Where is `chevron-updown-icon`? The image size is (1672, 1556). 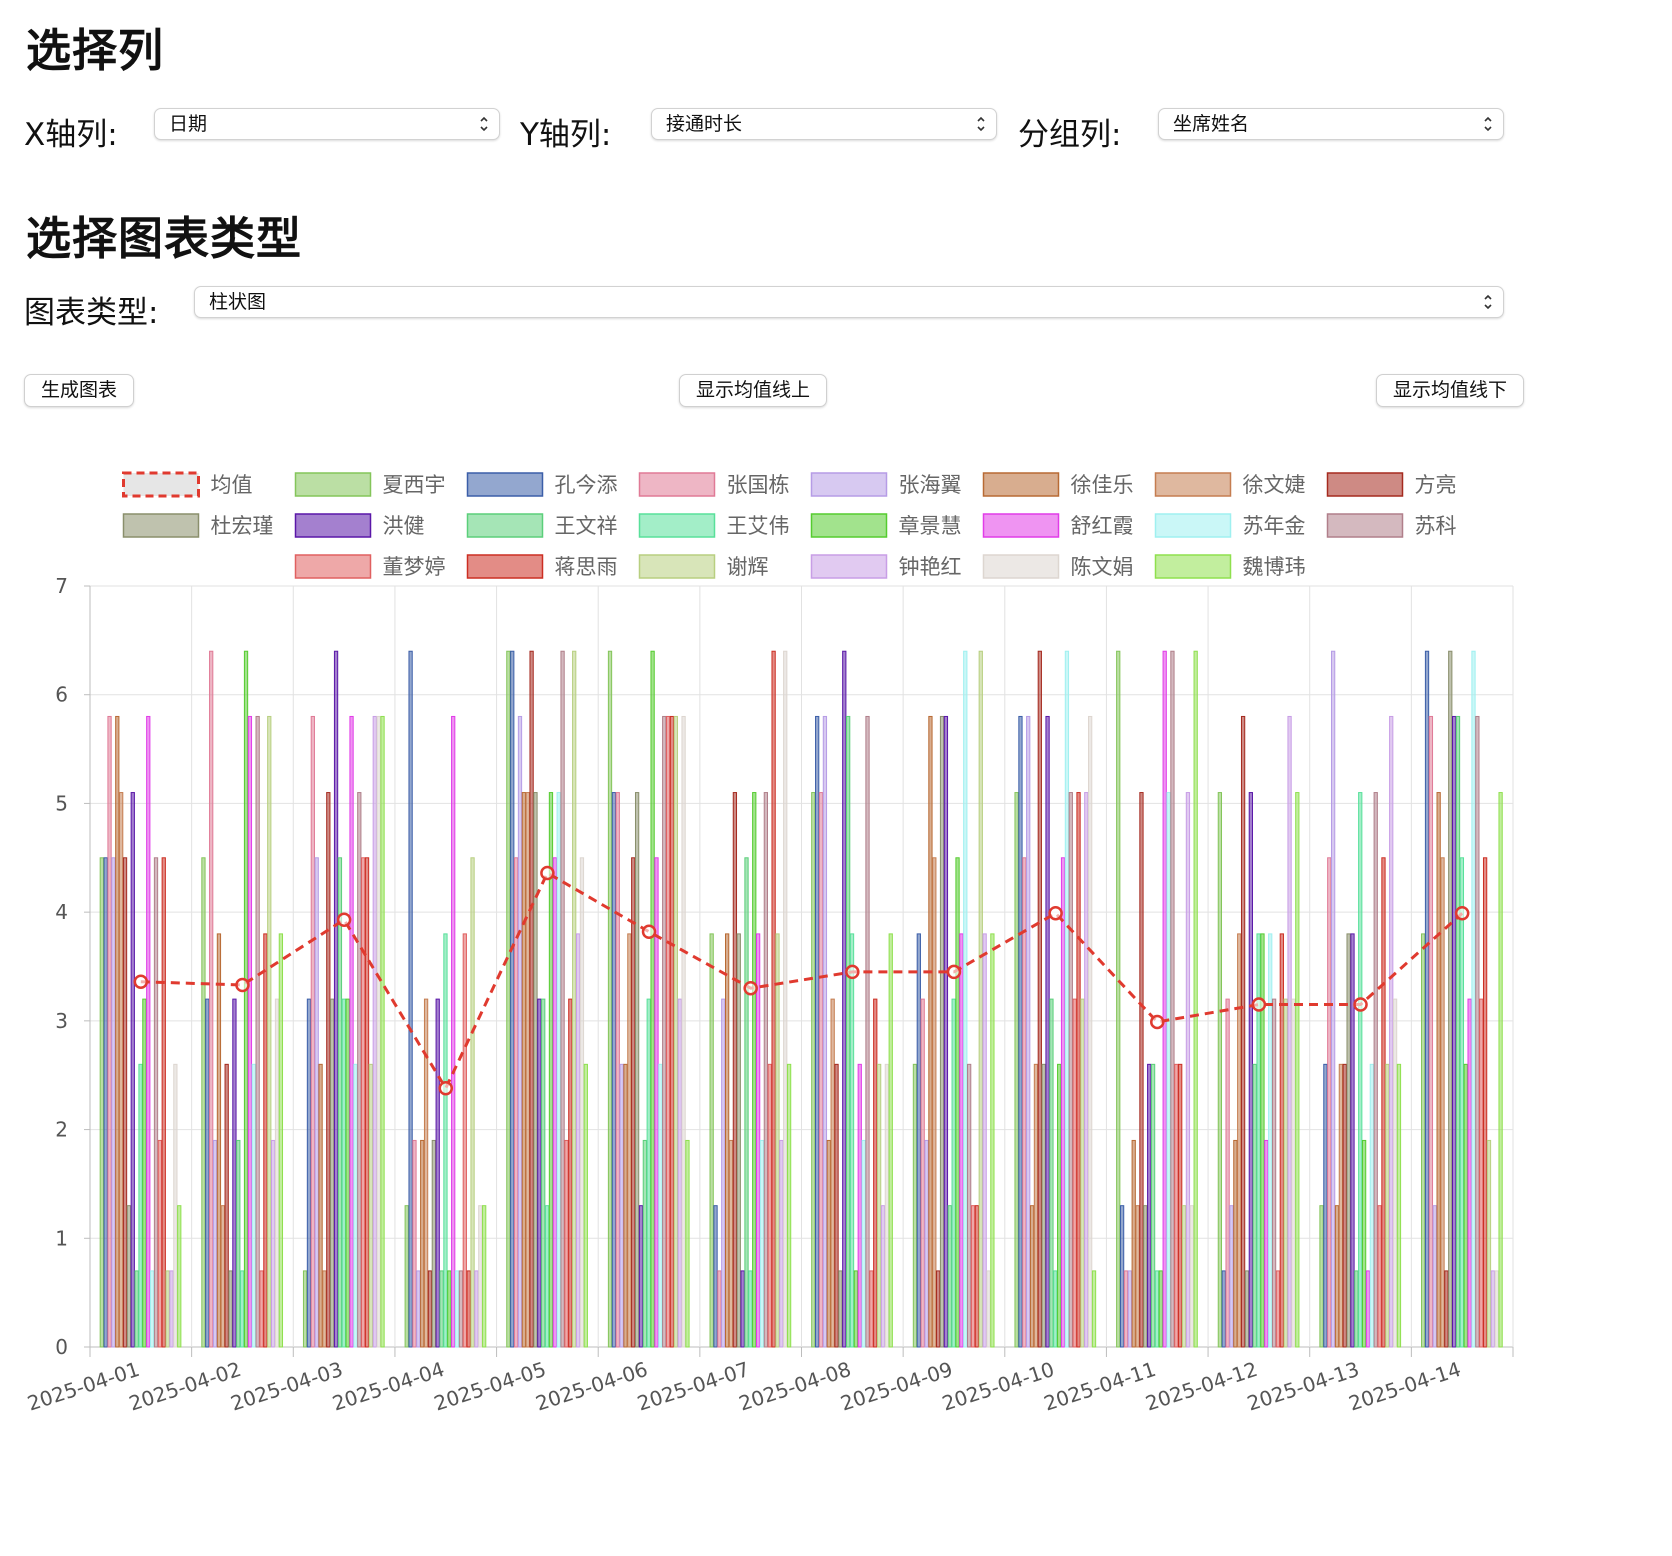
chevron-updown-icon is located at coordinates (981, 124).